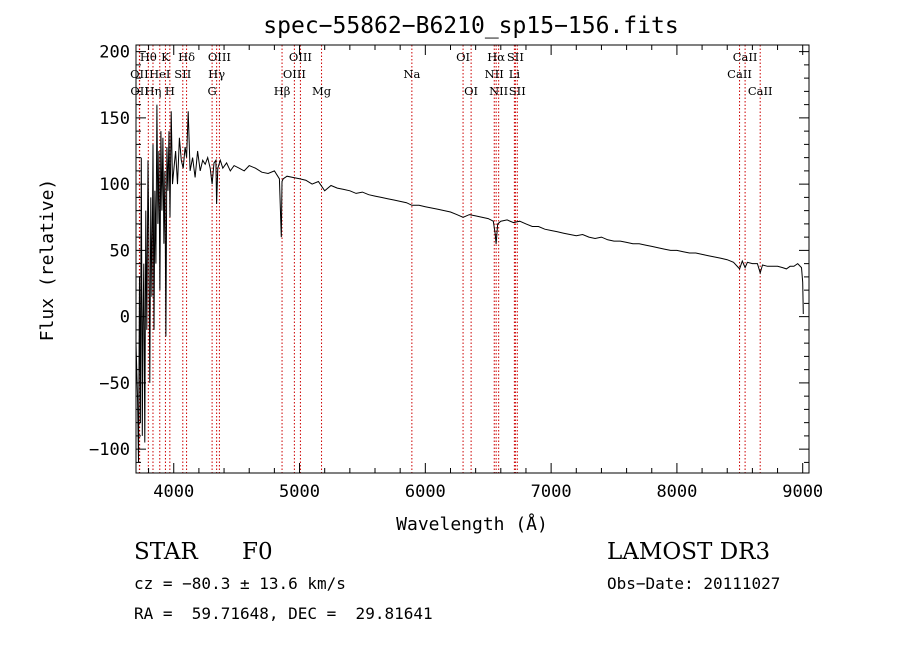 The height and width of the screenshot is (649, 900). I want to click on x-tick-label: 8000, so click(676, 492).